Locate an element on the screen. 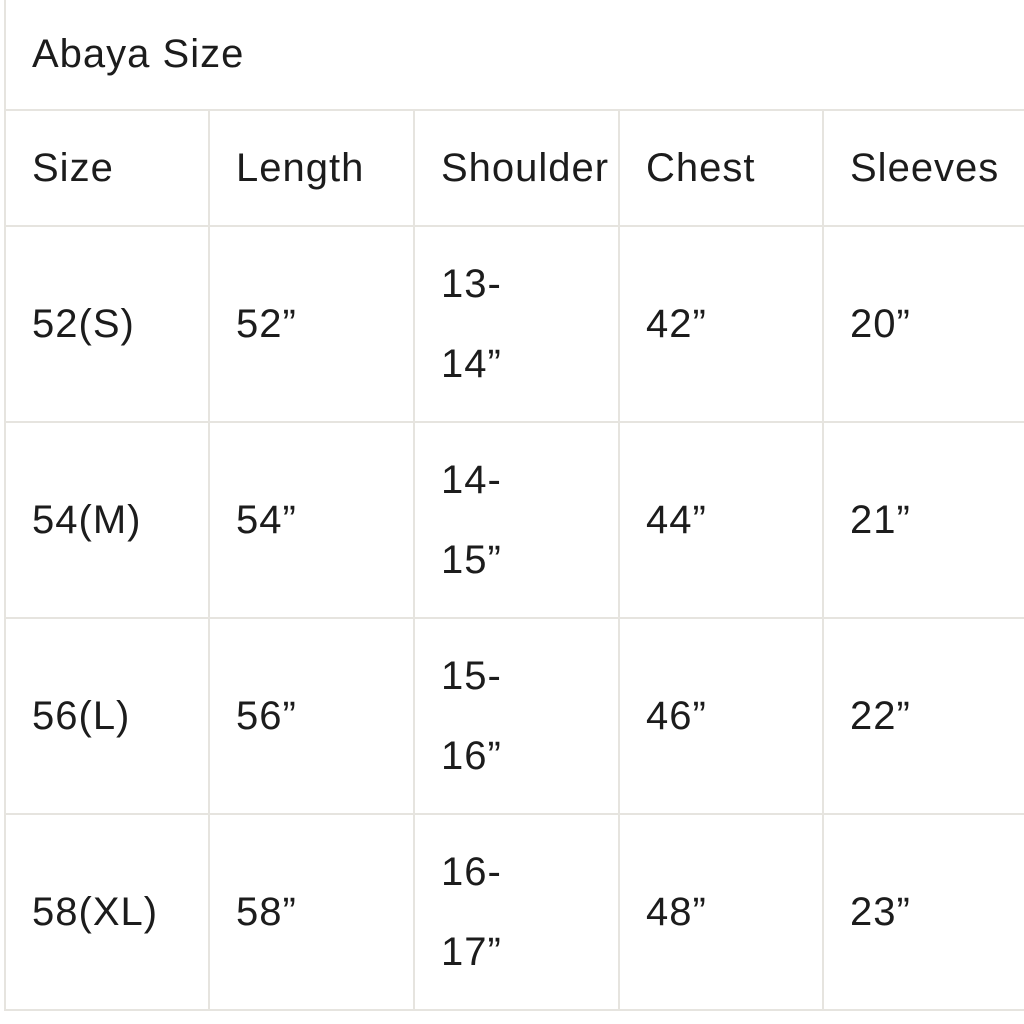  cell-sleeves: 20” is located at coordinates (922, 324).